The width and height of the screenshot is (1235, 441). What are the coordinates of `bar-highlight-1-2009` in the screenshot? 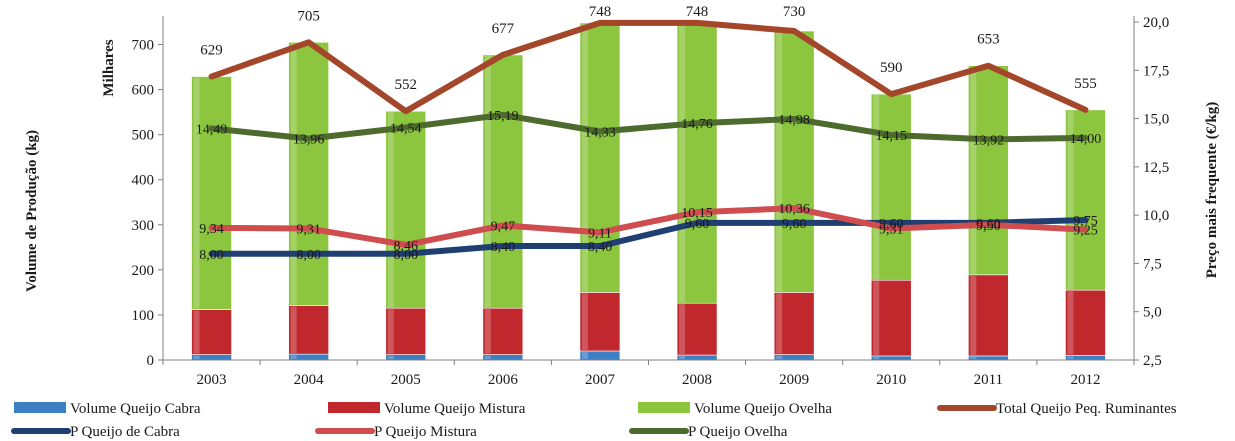 It's located at (779, 357).